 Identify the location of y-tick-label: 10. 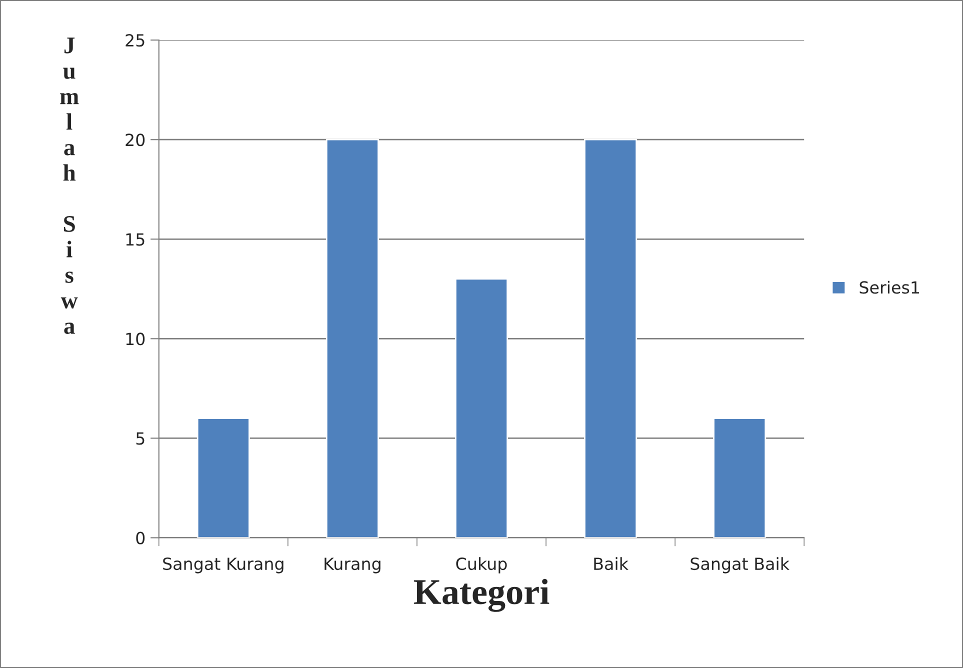
(135, 339).